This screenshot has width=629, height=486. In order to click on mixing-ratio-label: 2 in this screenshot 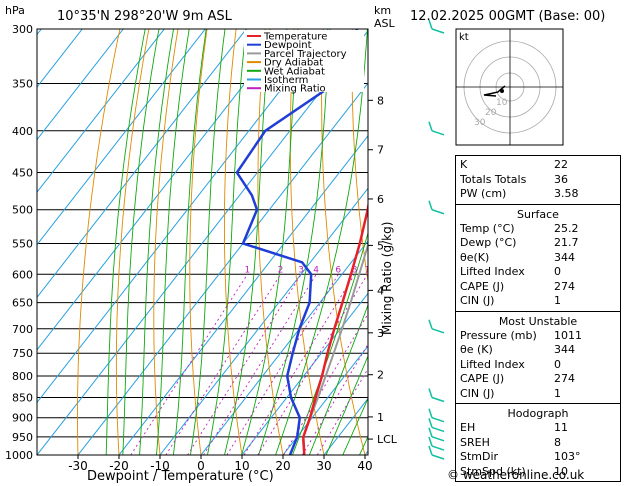, I will do `click(281, 270)`.